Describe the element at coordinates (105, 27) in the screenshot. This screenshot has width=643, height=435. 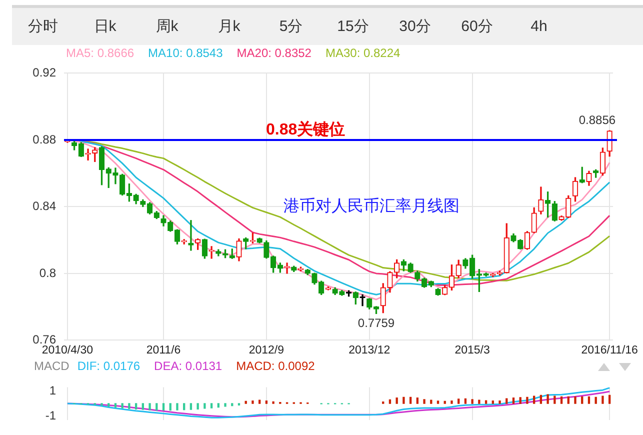
I see `text: 日k` at that location.